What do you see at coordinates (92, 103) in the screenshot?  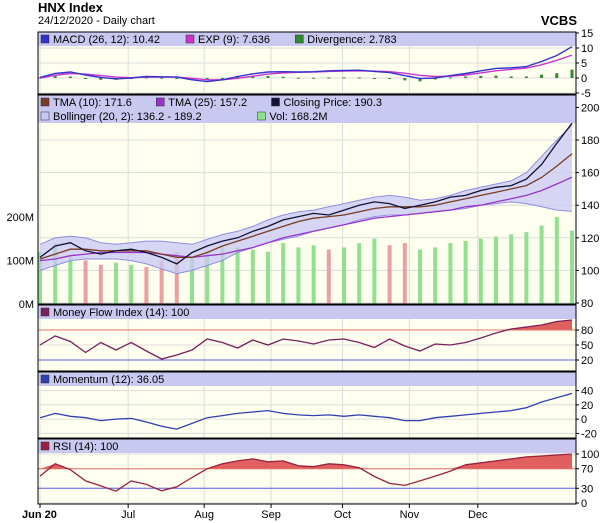 I see `price-legend-label: TMA (10): 171.6` at bounding box center [92, 103].